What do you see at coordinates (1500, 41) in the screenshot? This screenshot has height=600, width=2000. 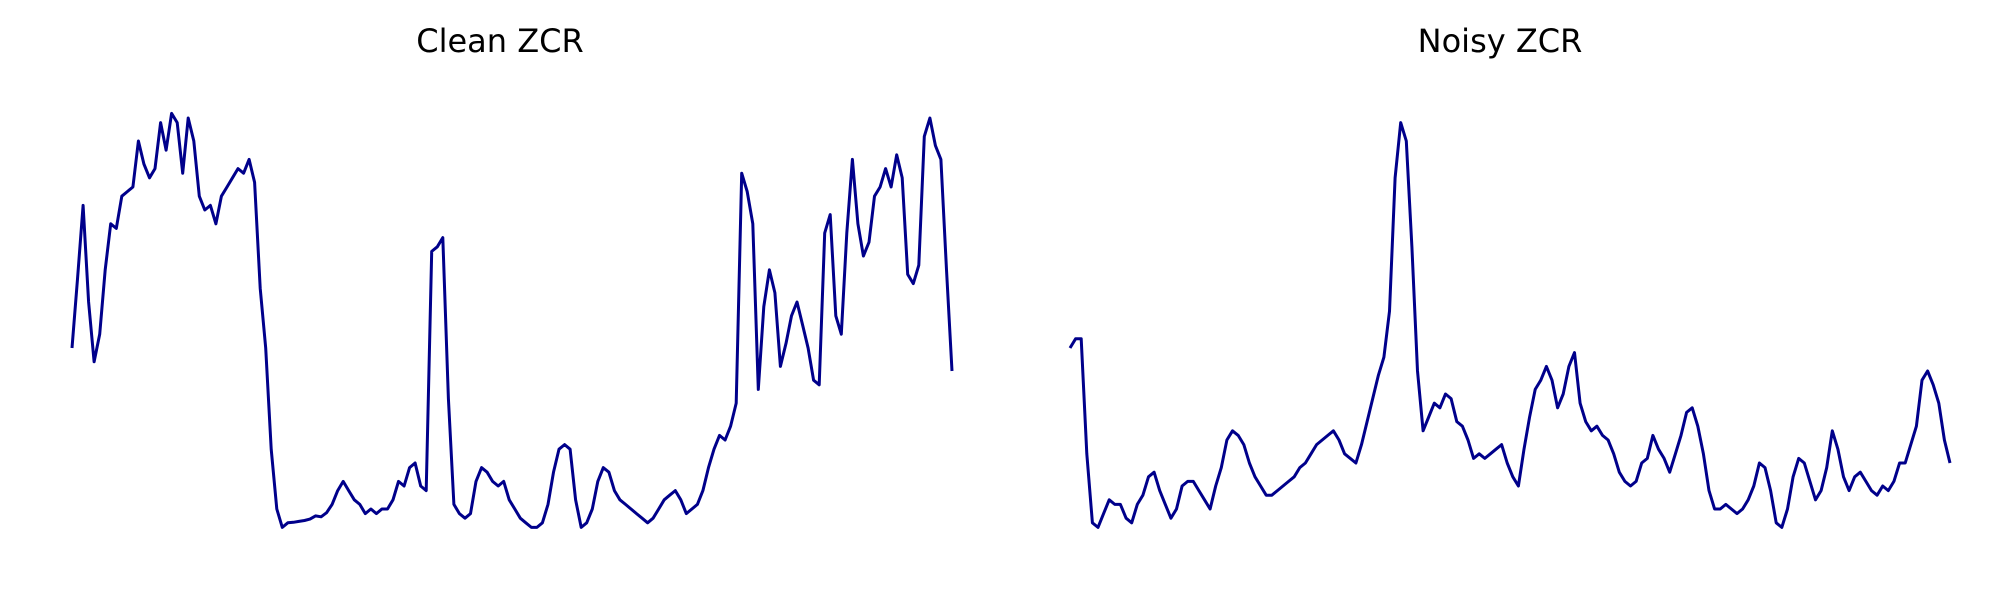 I see `chart-title: Noisy ZCR` at bounding box center [1500, 41].